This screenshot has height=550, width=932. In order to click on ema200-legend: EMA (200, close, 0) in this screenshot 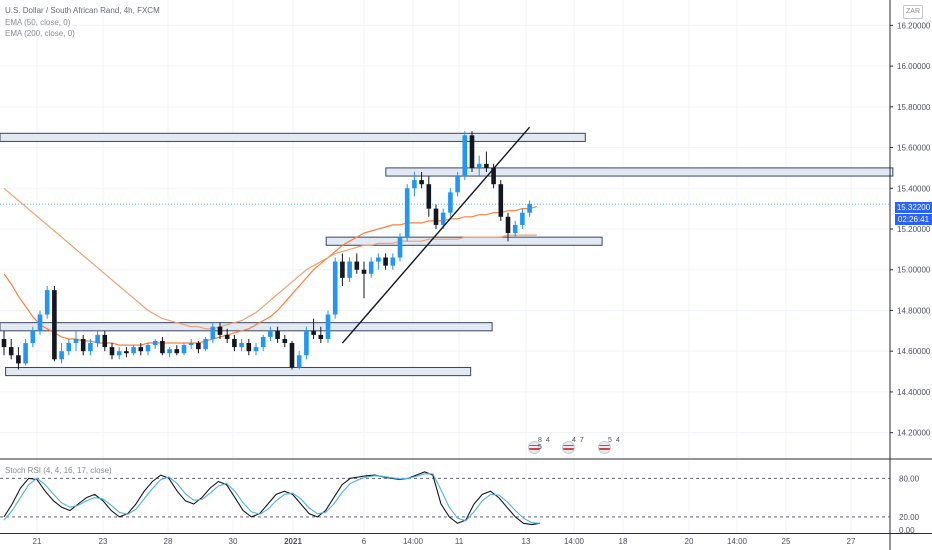, I will do `click(40, 33)`.